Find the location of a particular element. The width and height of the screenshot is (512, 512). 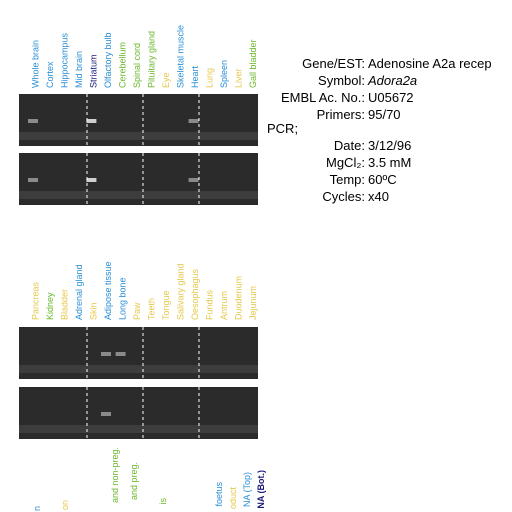

info-value: 60ºC is located at coordinates (382, 179).